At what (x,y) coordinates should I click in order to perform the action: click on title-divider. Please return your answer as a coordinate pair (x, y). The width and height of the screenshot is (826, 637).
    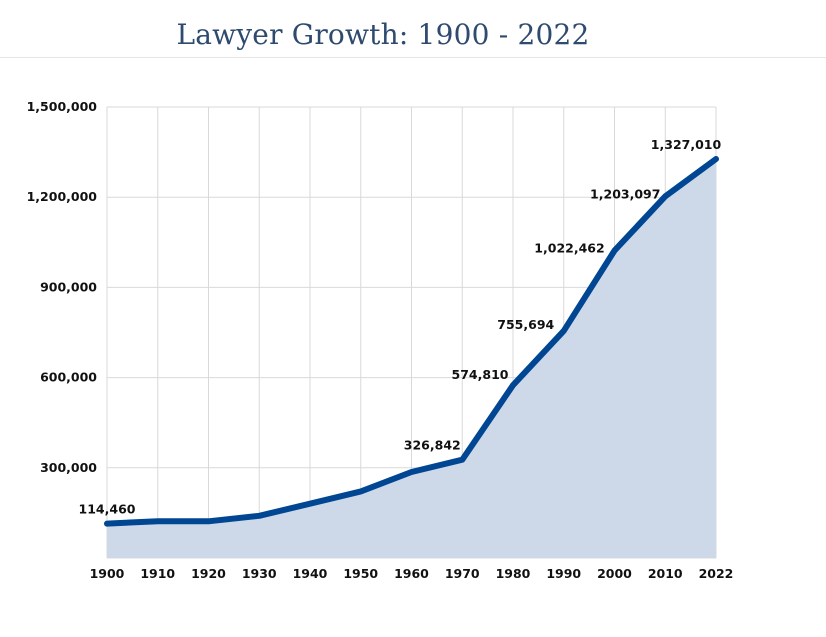
    Looking at the image, I should click on (413, 57).